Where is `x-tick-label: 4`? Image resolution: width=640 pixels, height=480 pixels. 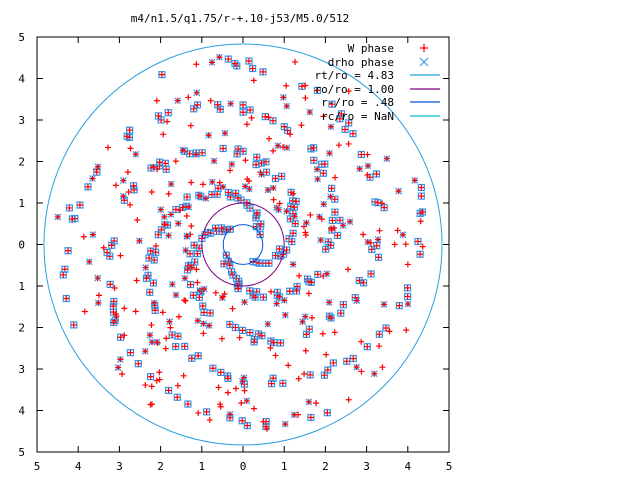
x-tick-label: 4 is located at coordinates (78, 466).